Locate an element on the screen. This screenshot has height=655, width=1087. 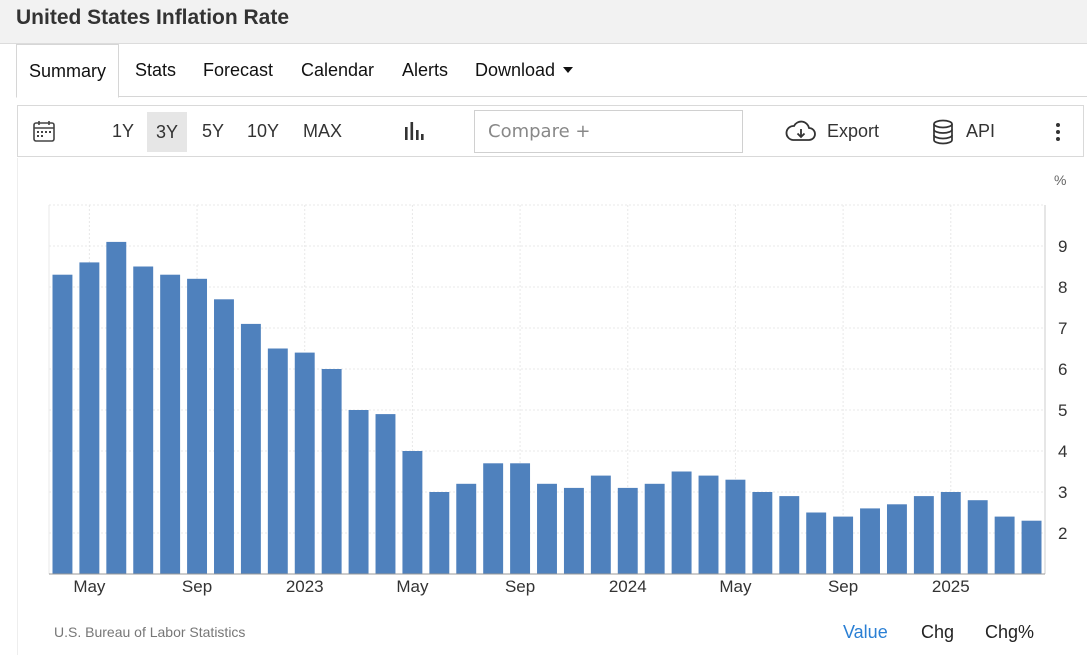
range-5y-button: 5Y is located at coordinates (213, 131).